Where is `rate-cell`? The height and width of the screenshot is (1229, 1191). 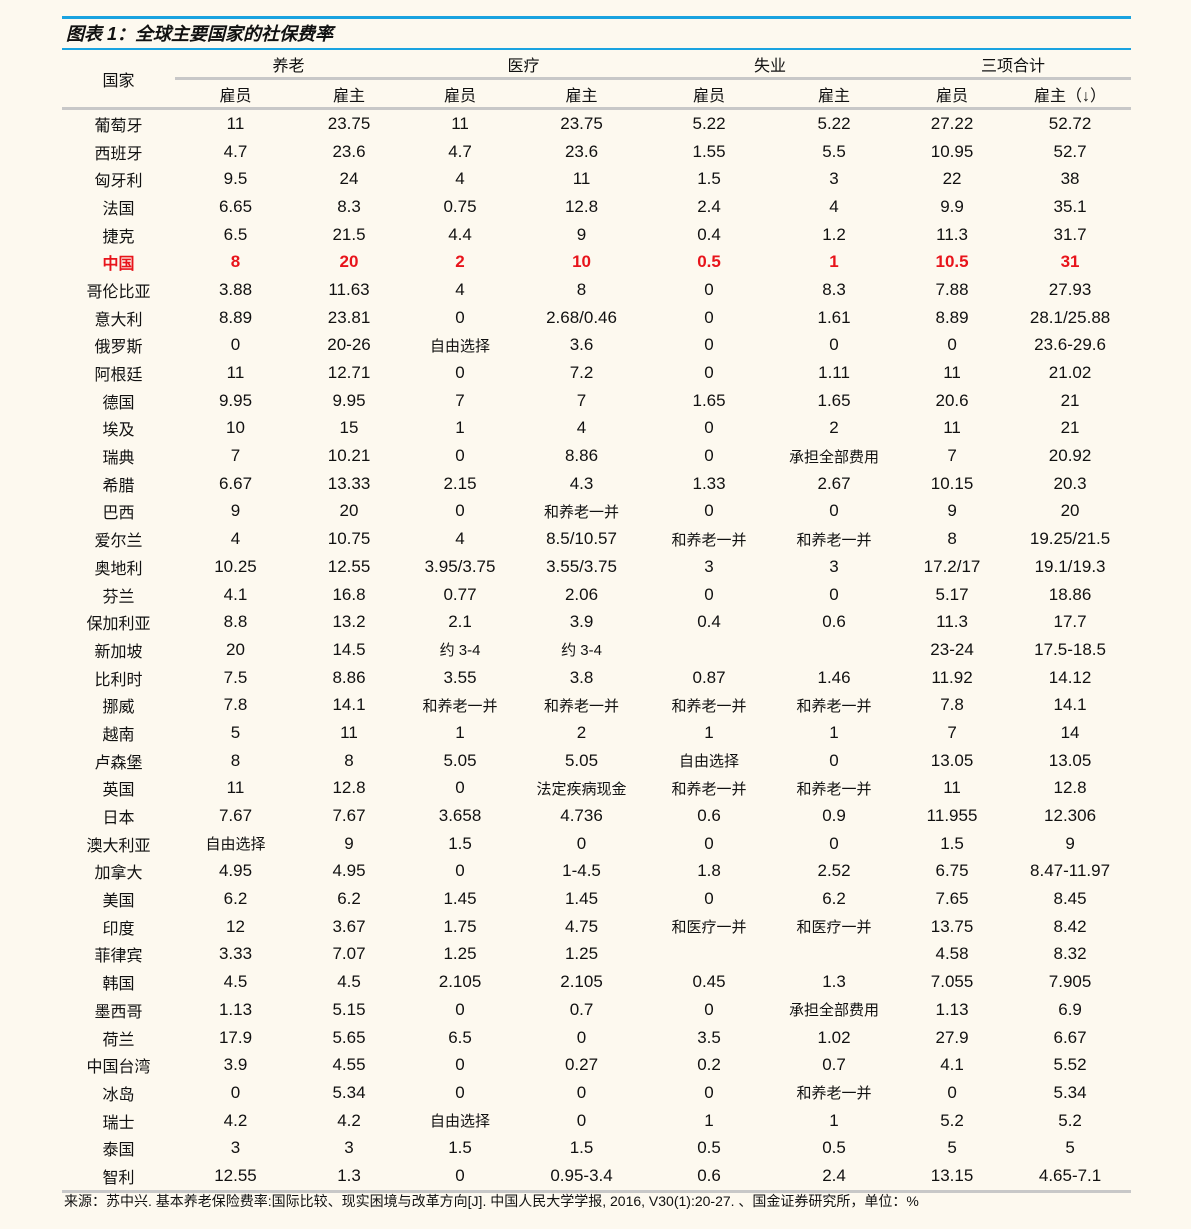 rate-cell is located at coordinates (834, 650).